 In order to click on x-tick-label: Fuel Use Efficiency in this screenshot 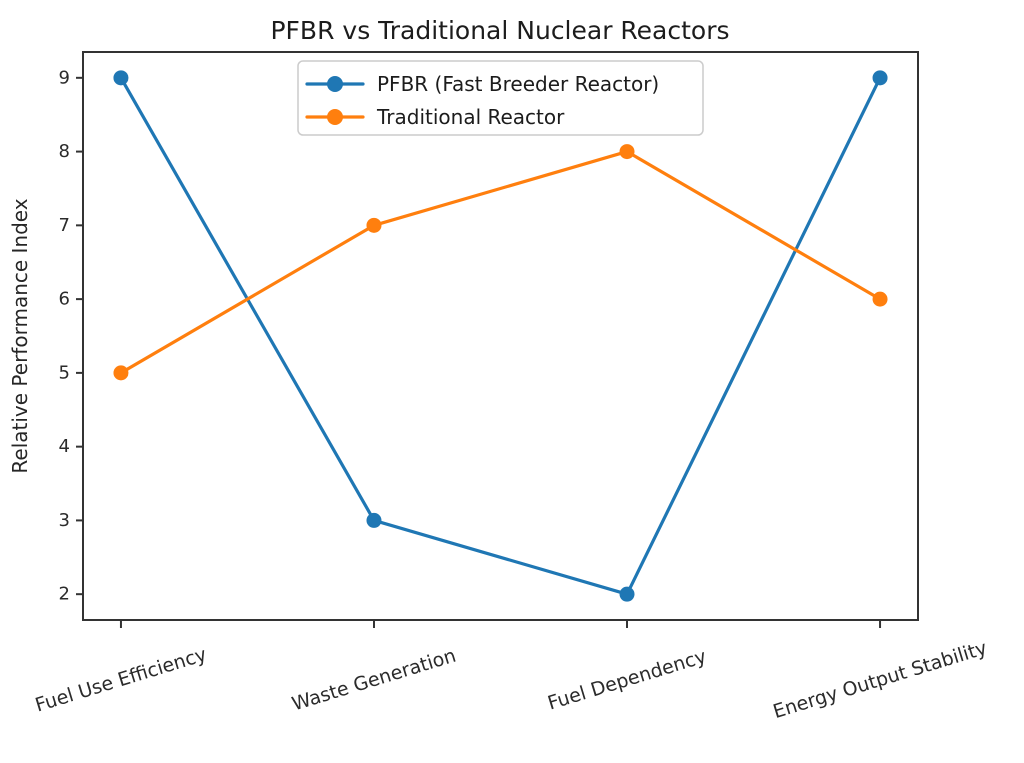, I will do `click(121, 679)`.